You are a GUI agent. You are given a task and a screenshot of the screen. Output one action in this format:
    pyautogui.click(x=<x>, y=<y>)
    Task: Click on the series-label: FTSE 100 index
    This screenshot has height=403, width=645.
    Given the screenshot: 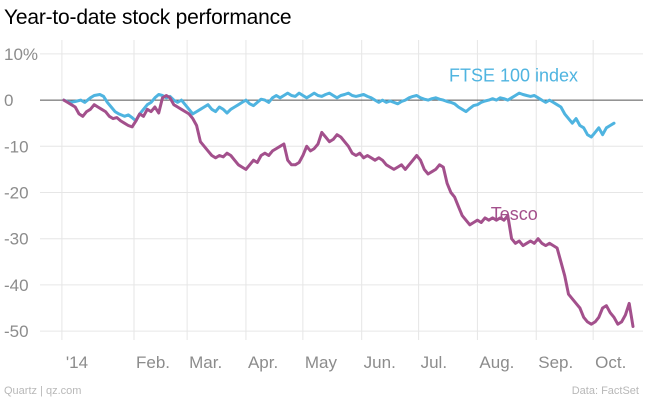 What is the action you would take?
    pyautogui.click(x=513, y=76)
    